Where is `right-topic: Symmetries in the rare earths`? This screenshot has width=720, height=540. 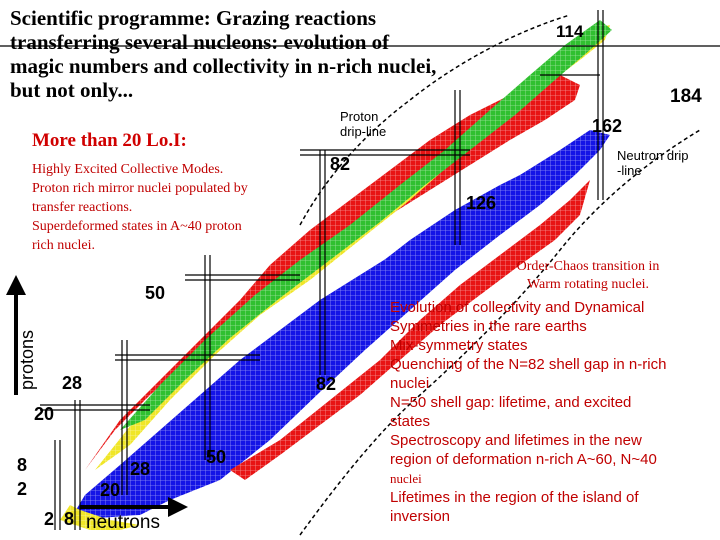 right-topic: Symmetries in the rare earths is located at coordinates (488, 326).